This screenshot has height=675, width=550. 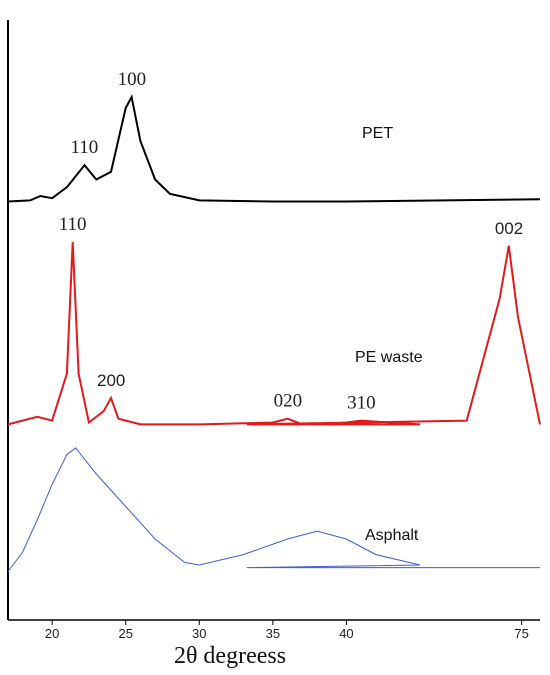 I want to click on peak-label-1-1: 200, so click(x=111, y=380).